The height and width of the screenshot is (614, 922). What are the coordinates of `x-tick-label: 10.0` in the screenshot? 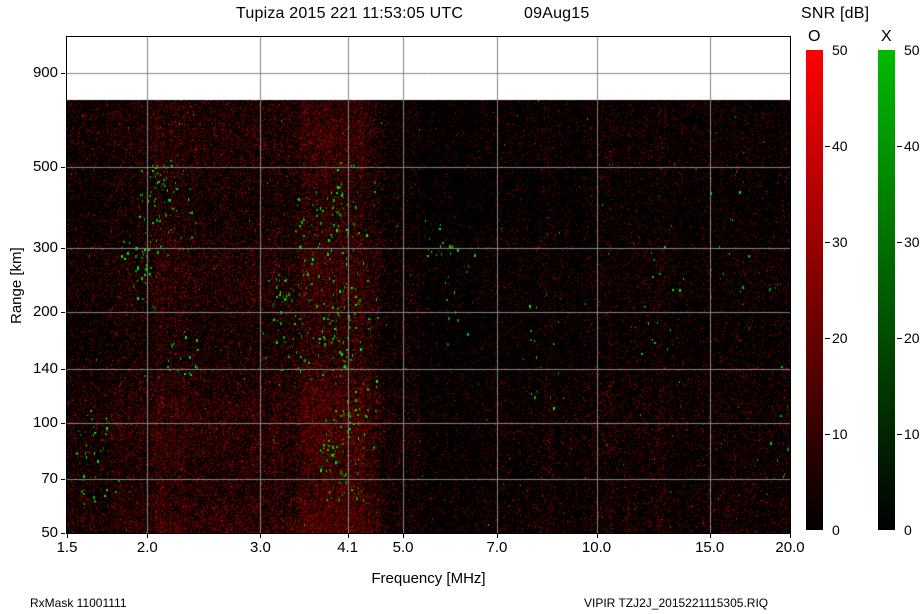 It's located at (596, 547).